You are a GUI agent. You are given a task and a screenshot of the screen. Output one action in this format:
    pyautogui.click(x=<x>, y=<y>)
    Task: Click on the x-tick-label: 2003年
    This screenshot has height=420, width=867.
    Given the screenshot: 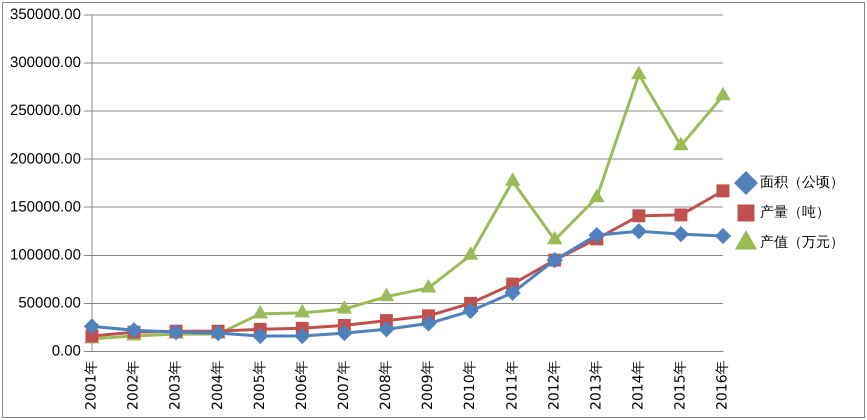 What is the action you would take?
    pyautogui.click(x=176, y=385)
    